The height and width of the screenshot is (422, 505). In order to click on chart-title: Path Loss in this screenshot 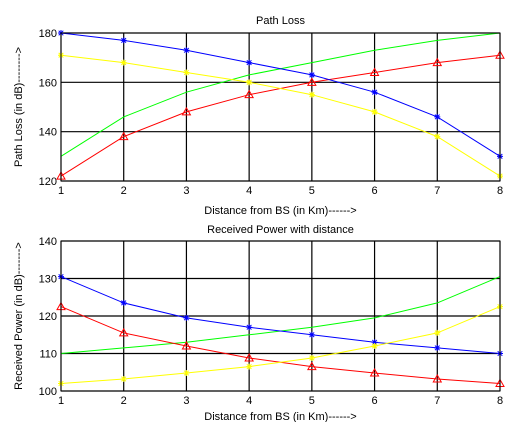, I will do `click(280, 21)`.